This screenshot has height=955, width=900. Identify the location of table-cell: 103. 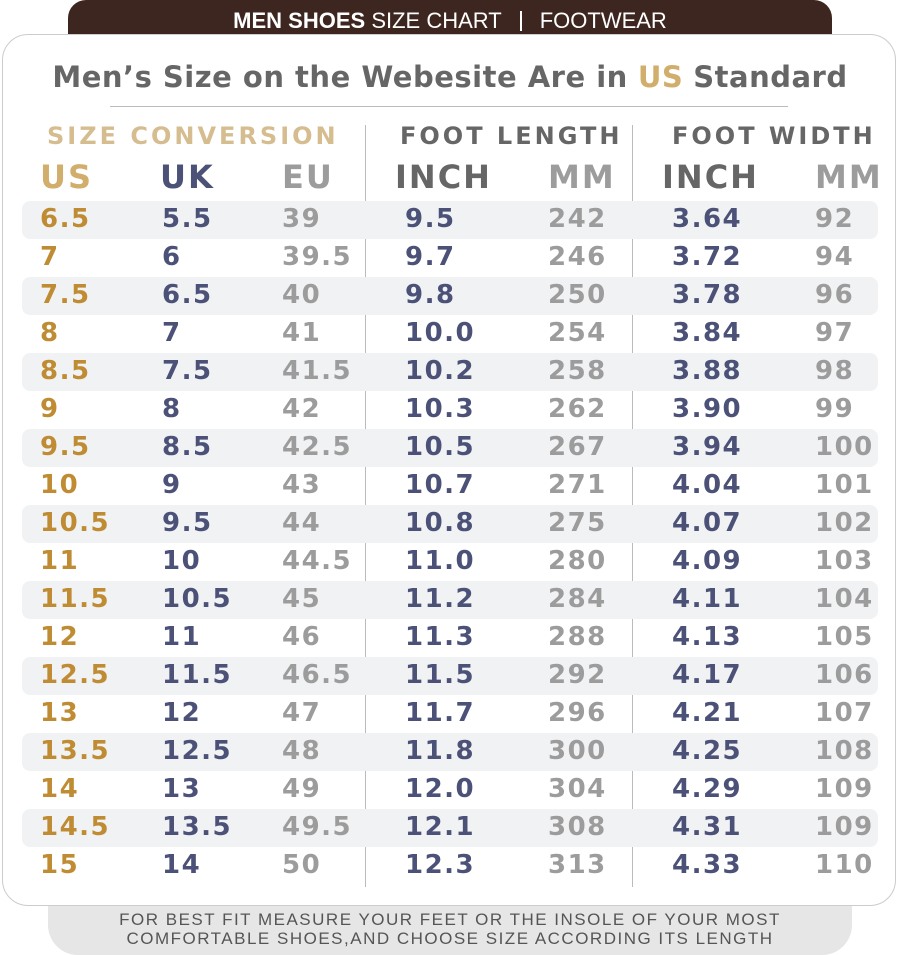
(844, 561).